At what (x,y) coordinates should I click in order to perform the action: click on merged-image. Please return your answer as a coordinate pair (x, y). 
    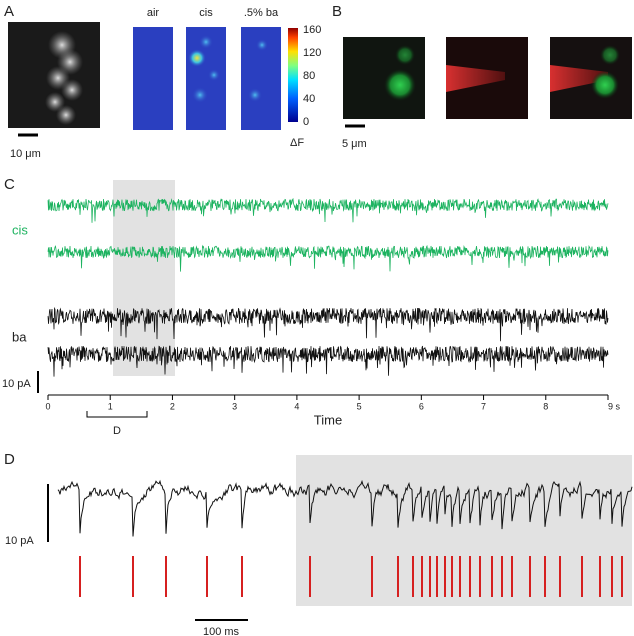
    Looking at the image, I should click on (591, 78).